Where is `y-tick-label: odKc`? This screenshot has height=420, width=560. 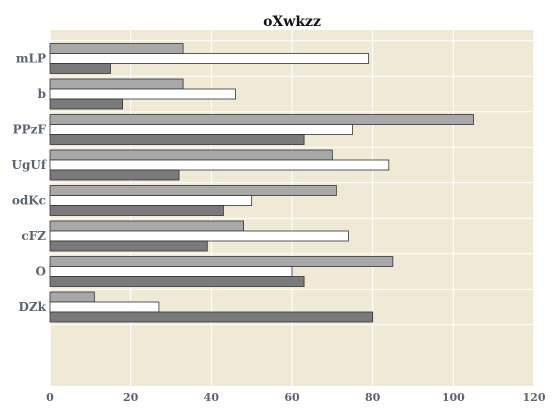
y-tick-label: odKc is located at coordinates (29, 201).